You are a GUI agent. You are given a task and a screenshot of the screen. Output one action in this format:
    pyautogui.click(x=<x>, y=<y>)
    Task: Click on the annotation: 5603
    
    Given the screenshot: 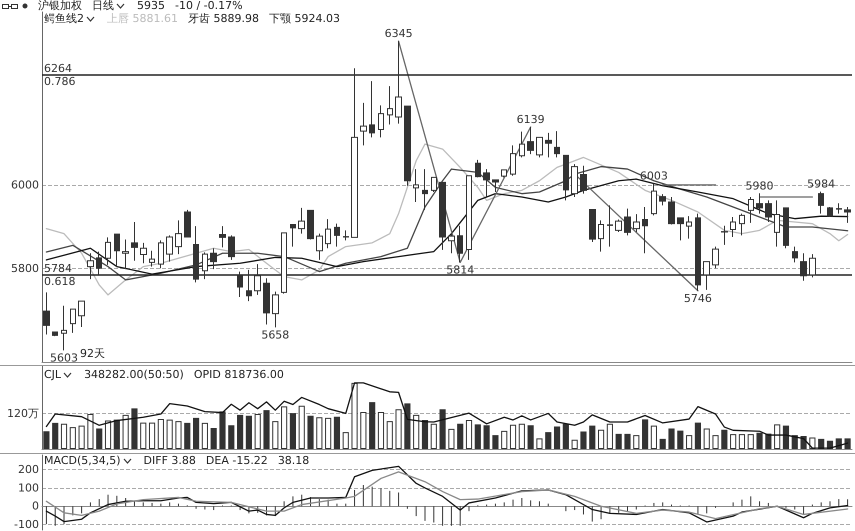 What is the action you would take?
    pyautogui.click(x=64, y=357)
    